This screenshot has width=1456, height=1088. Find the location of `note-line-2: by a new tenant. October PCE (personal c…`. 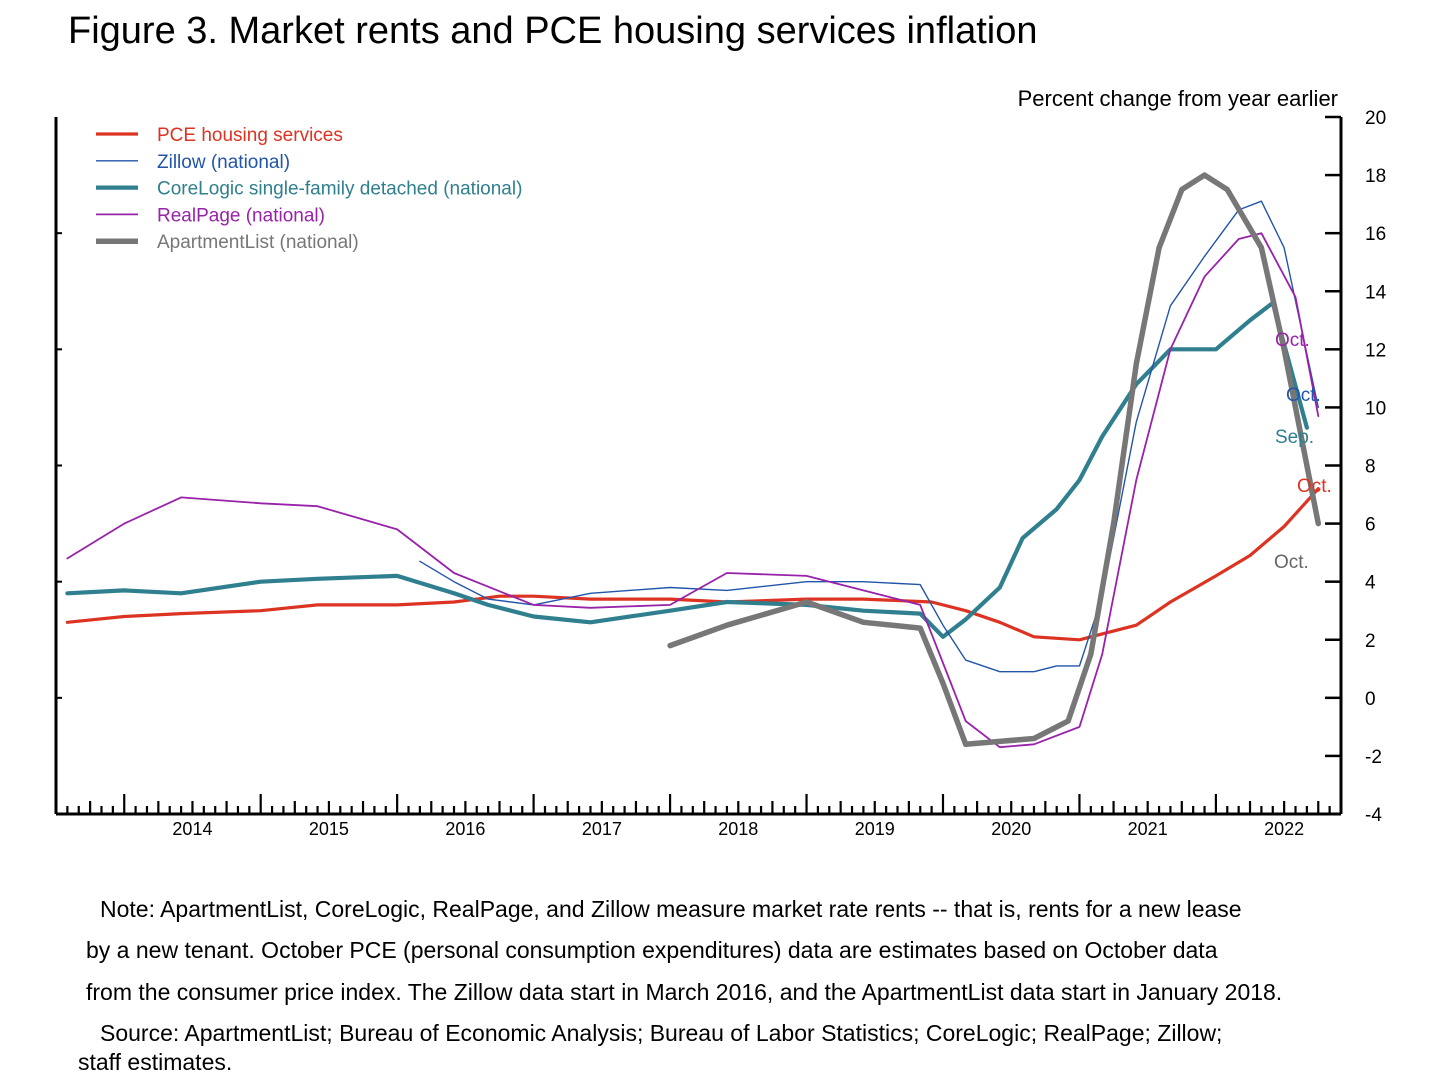

note-line-2: by a new tenant. October PCE (personal c… is located at coordinates (652, 950).